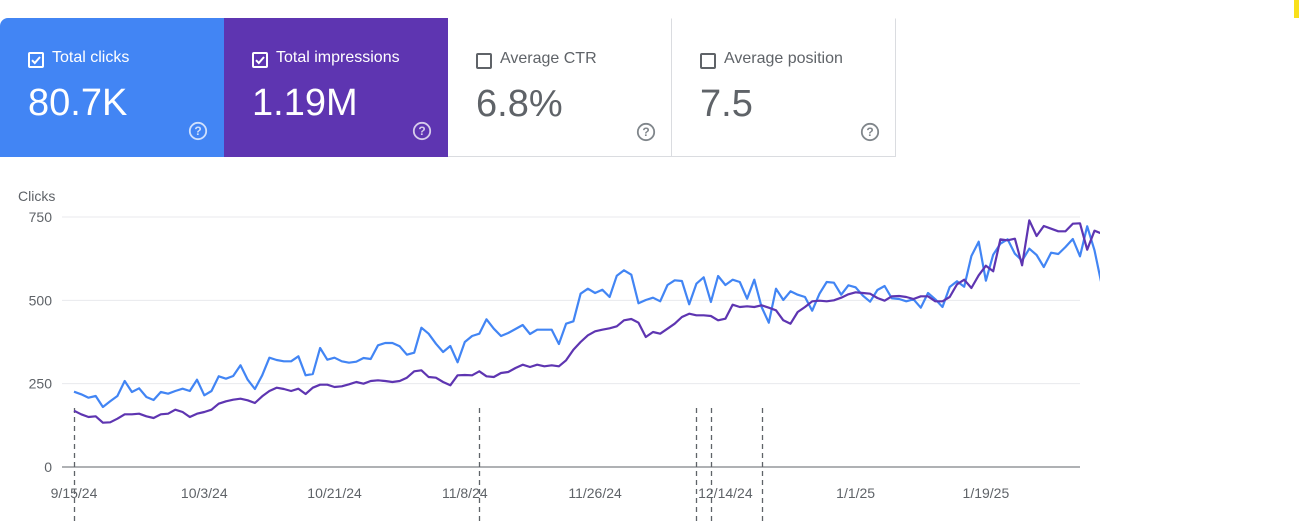 The width and height of the screenshot is (1301, 524). What do you see at coordinates (519, 104) in the screenshot?
I see `card-value: 6.8%` at bounding box center [519, 104].